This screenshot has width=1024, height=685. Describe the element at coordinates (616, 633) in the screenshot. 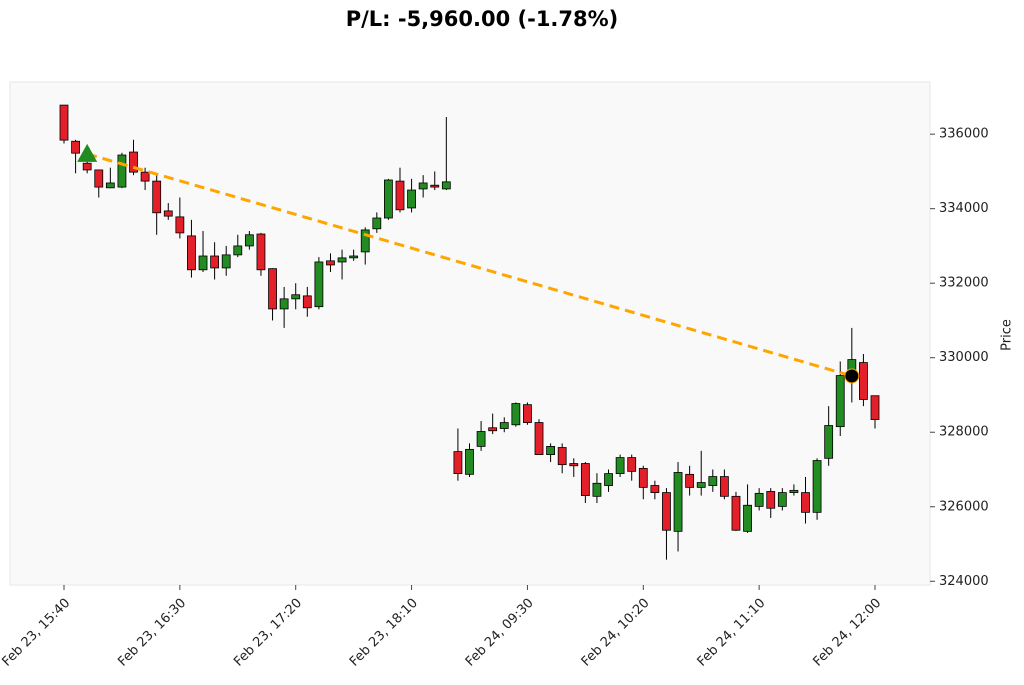

I see `x-tick-label: Feb 24, 10:20` at that location.